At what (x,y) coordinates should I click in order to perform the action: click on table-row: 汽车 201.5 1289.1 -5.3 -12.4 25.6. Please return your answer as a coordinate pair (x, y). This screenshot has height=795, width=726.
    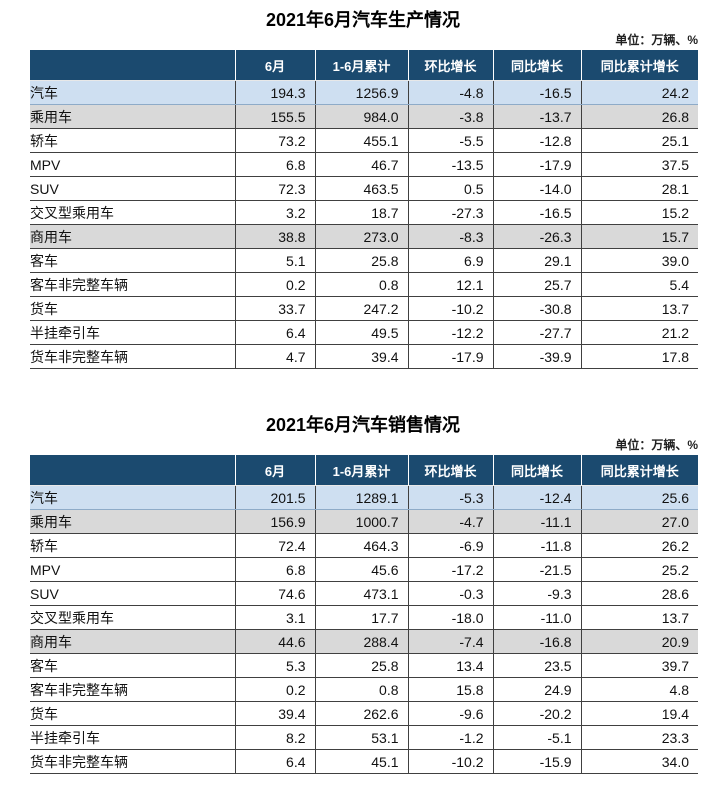
    Looking at the image, I should click on (364, 497).